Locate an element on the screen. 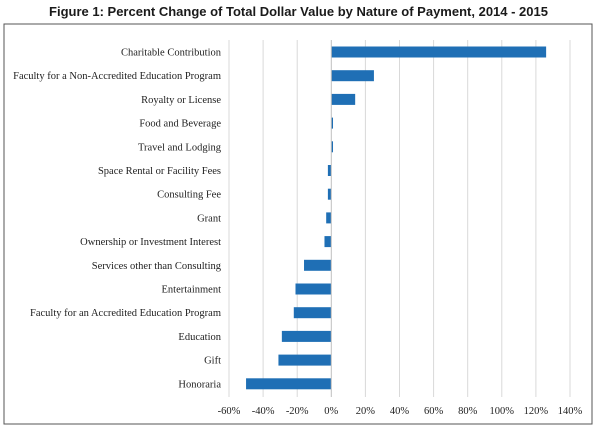 Image resolution: width=597 pixels, height=429 pixels. x-tick-label: 140% is located at coordinates (570, 411).